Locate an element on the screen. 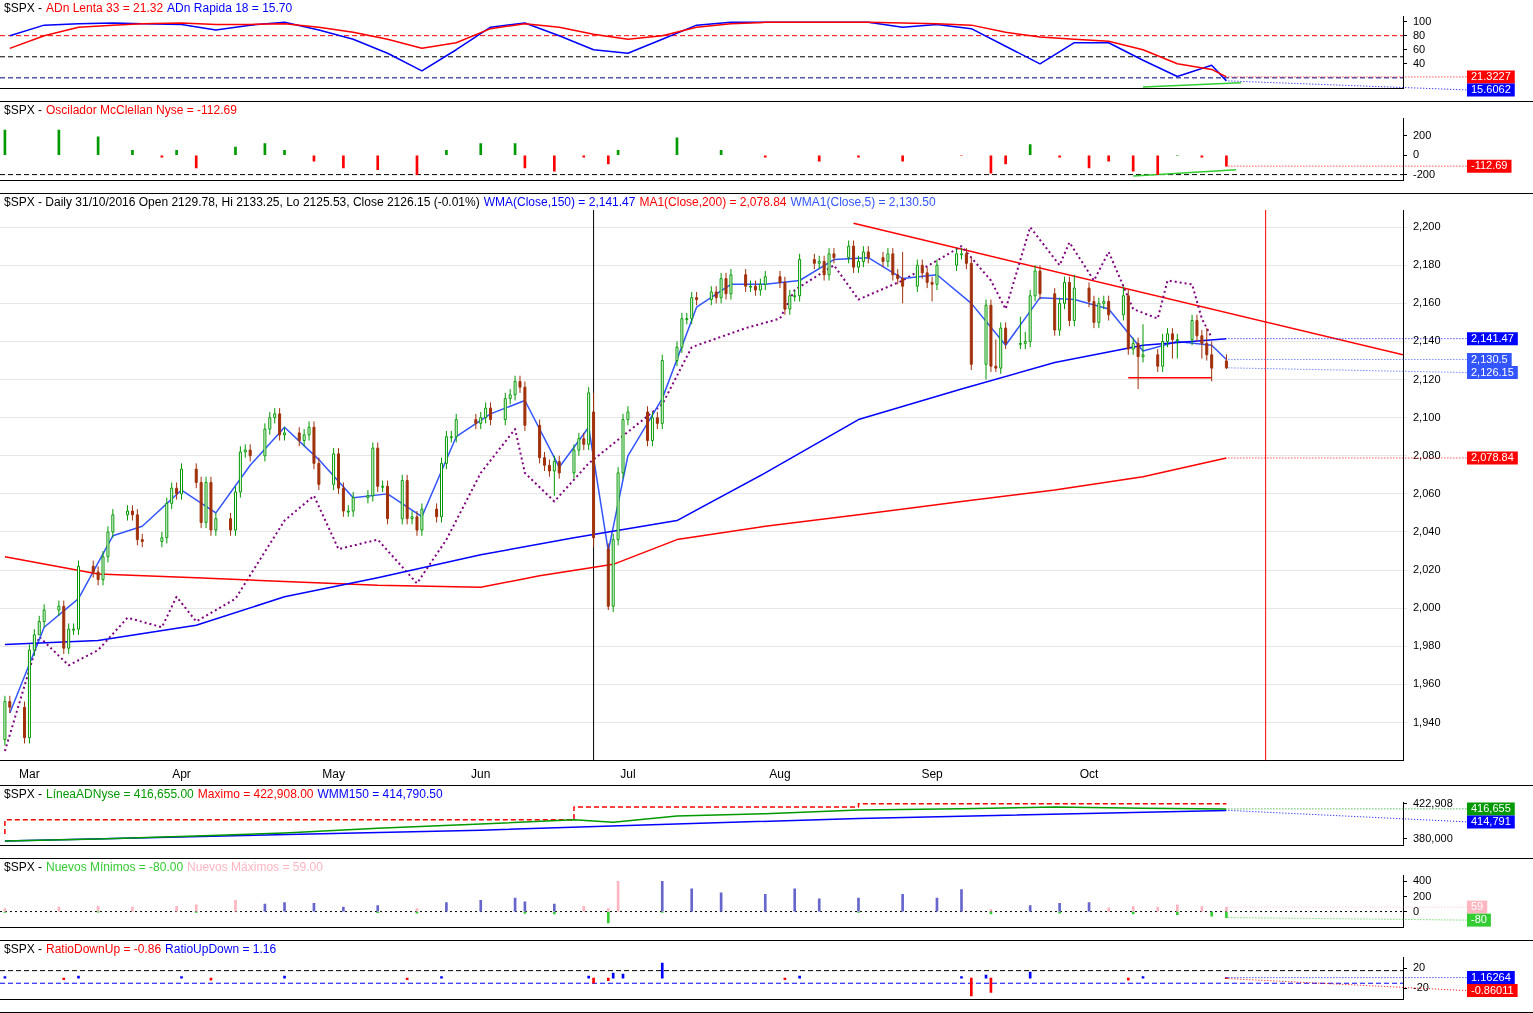 The width and height of the screenshot is (1533, 1013). annotation: 2,078.84 is located at coordinates (1492, 457).